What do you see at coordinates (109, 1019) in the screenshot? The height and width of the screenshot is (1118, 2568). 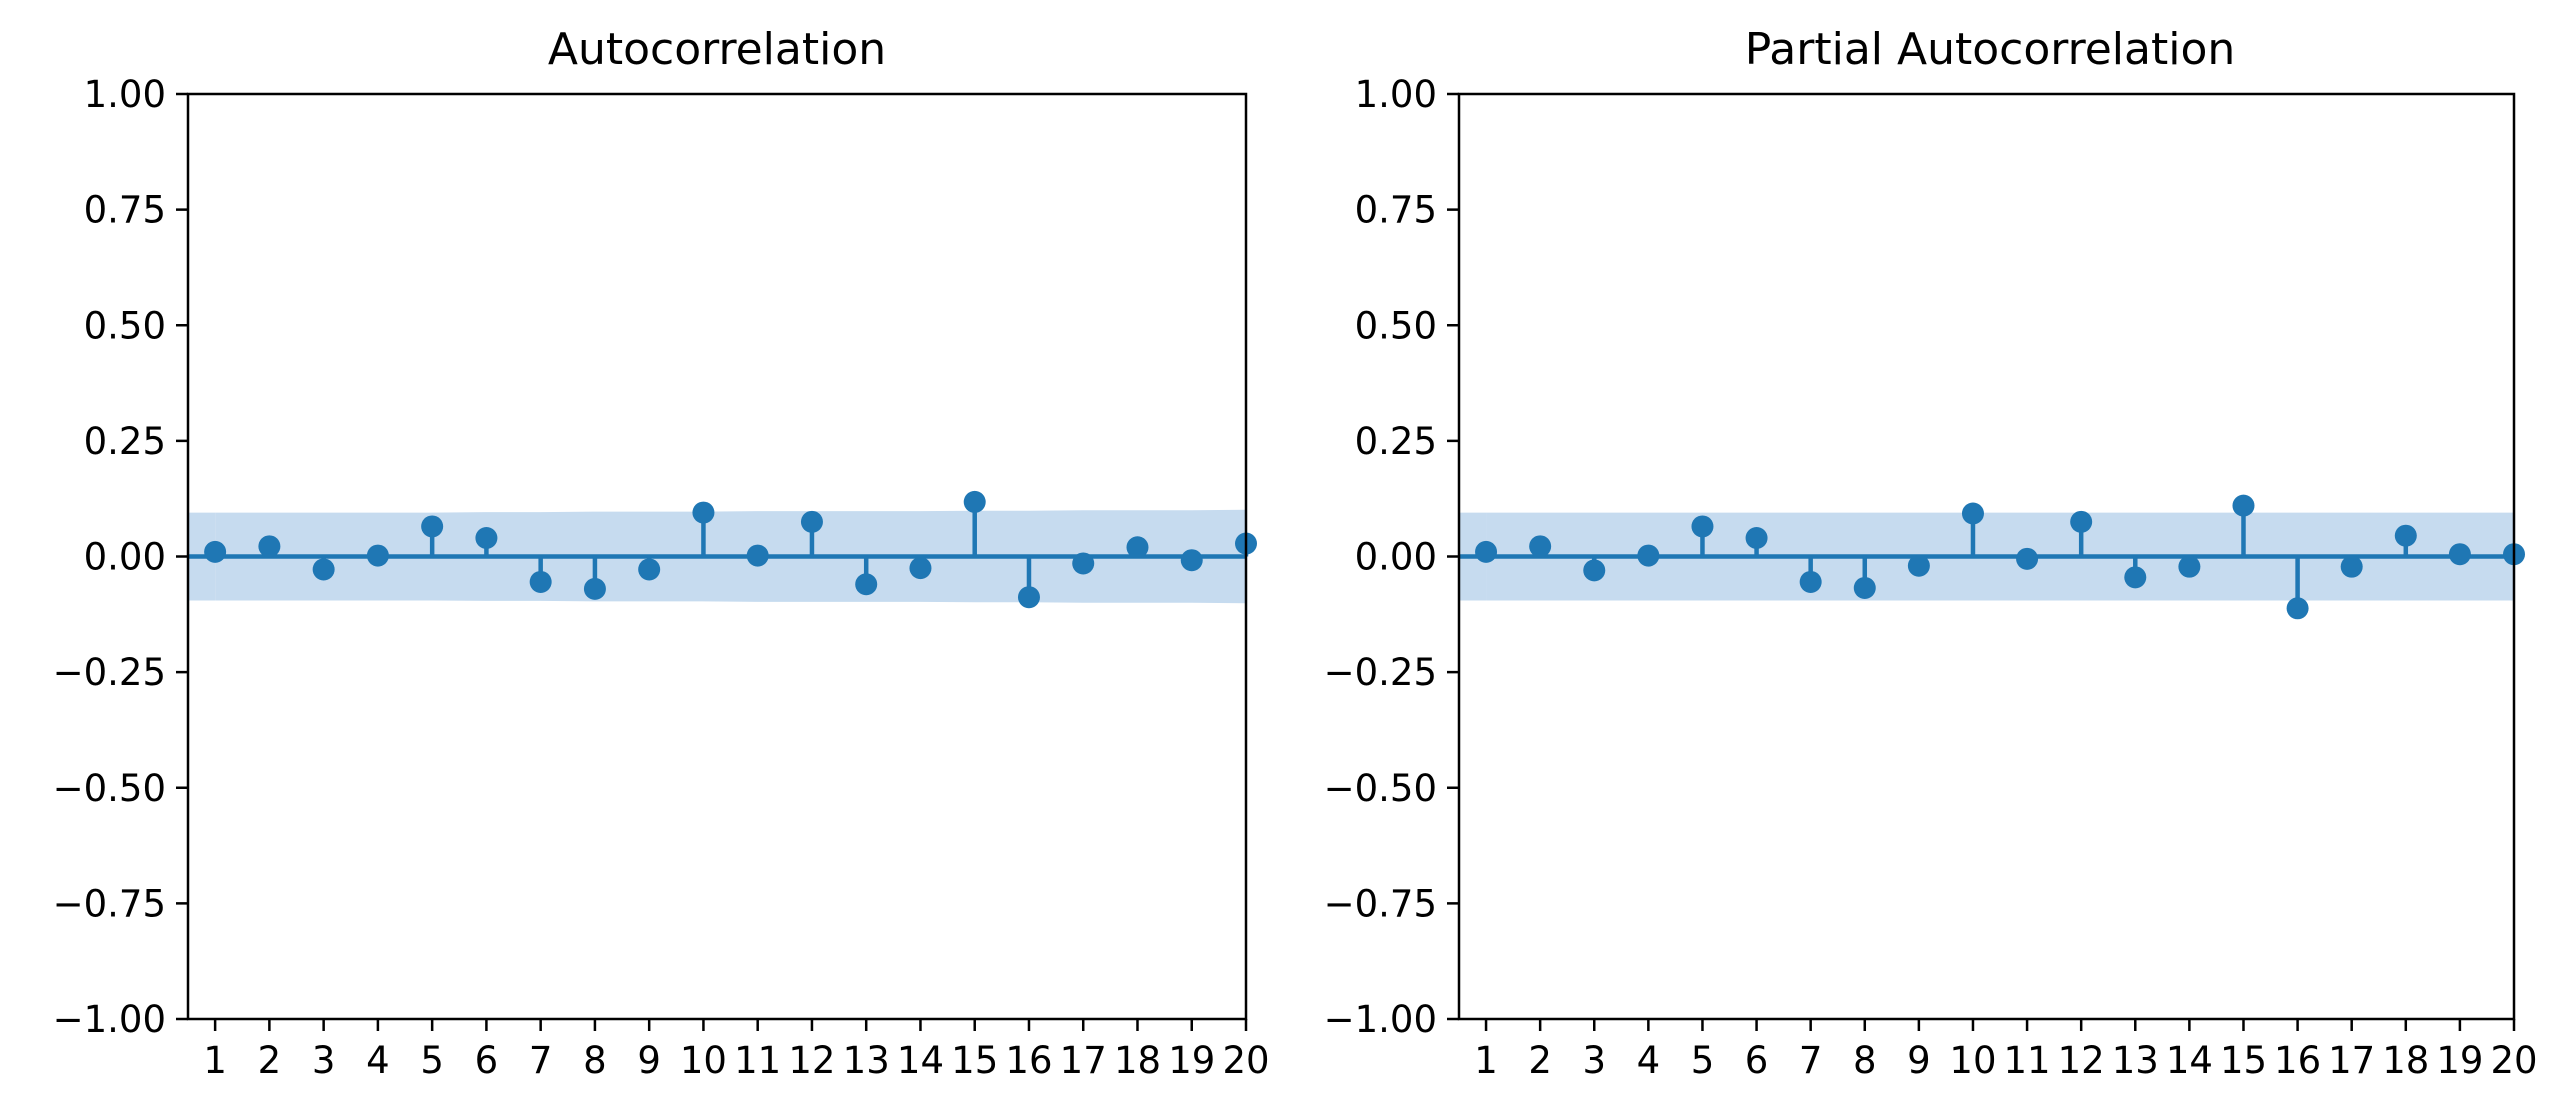 I see `acf-ytick-label: −1.00` at bounding box center [109, 1019].